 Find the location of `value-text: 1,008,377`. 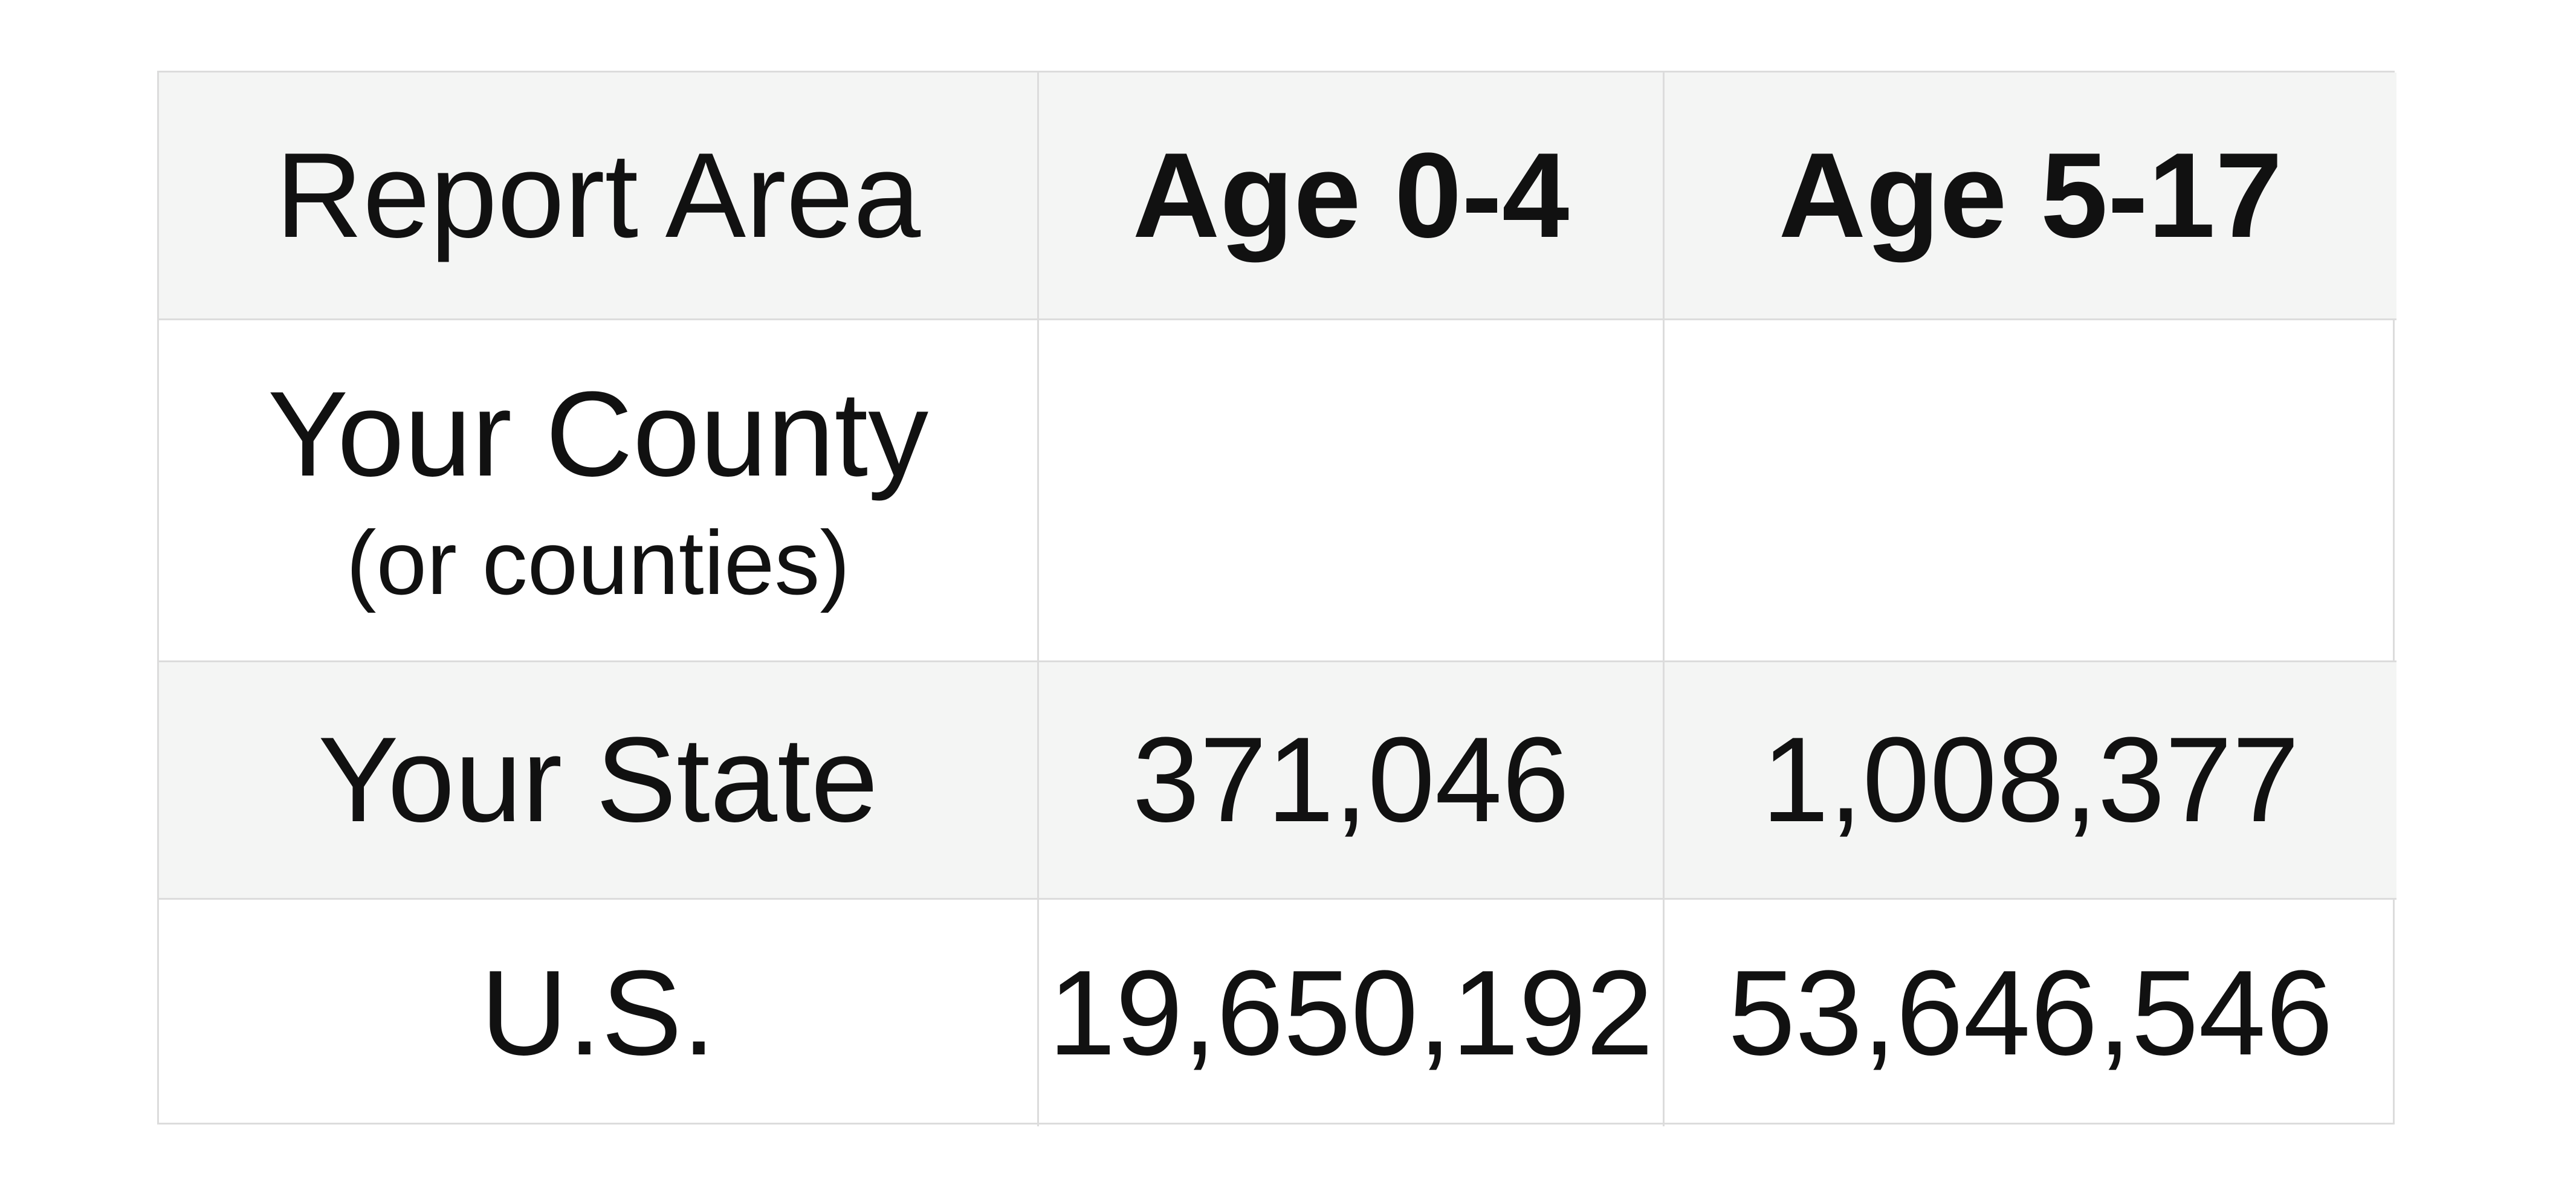

value-text: 1,008,377 is located at coordinates (2030, 779).